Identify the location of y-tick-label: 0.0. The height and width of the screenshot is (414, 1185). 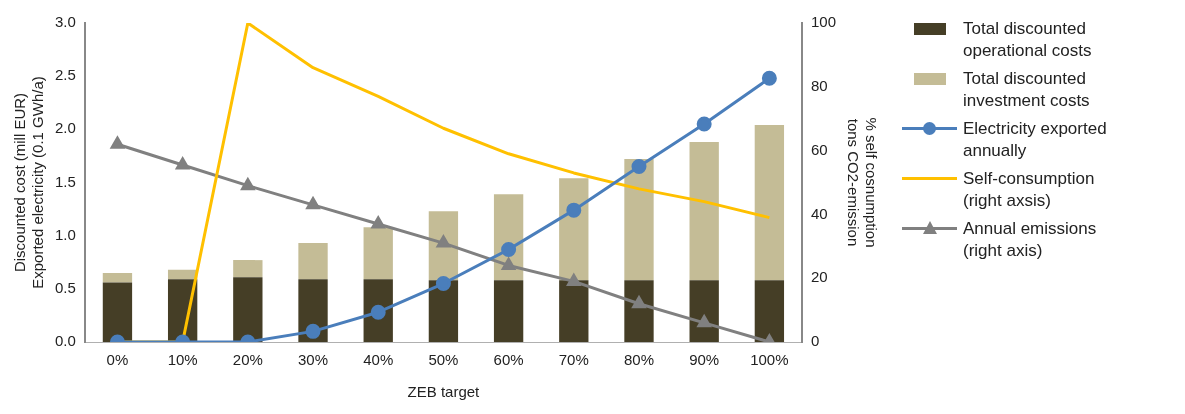
(65, 341).